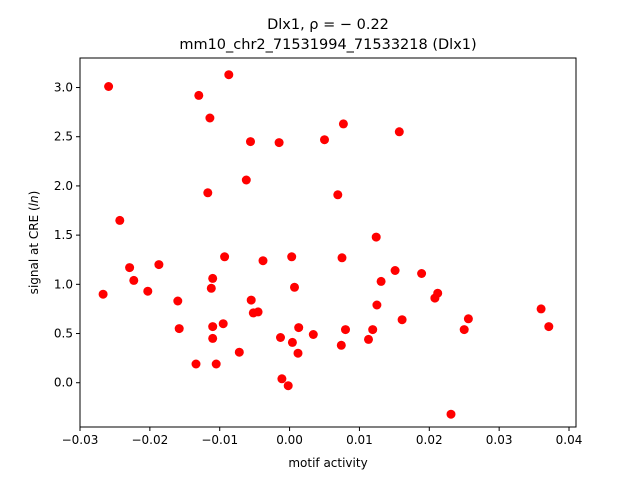  What do you see at coordinates (327, 45) in the screenshot?
I see `chart-title-line2: mm10_chr2_71531994_71533218 (Dlx1)` at bounding box center [327, 45].